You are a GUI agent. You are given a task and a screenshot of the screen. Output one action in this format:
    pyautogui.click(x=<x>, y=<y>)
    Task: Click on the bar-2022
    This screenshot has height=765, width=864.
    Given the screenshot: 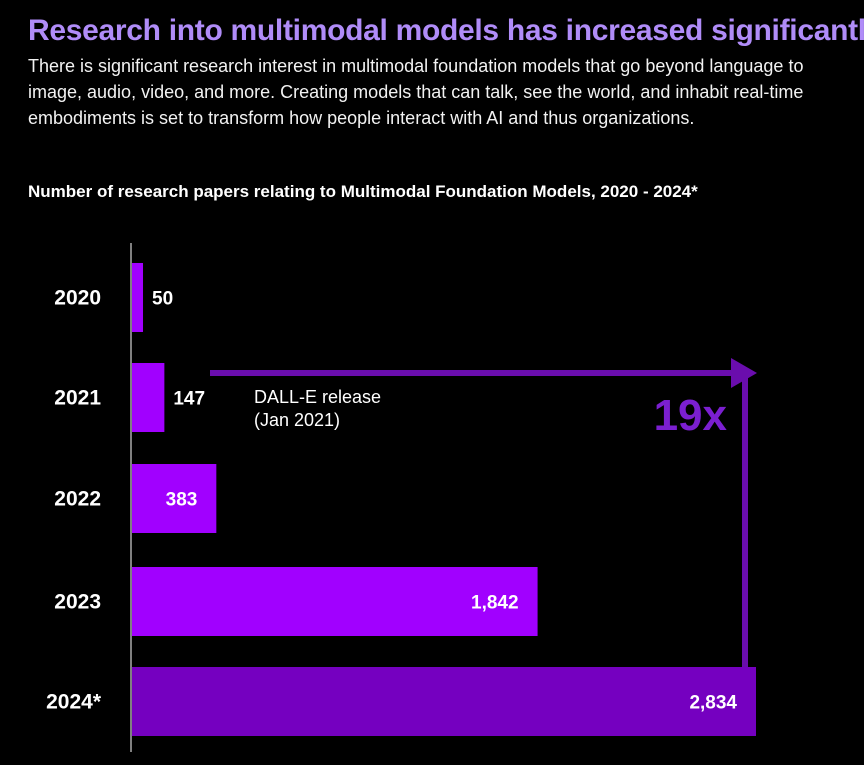 What is the action you would take?
    pyautogui.click(x=174, y=498)
    